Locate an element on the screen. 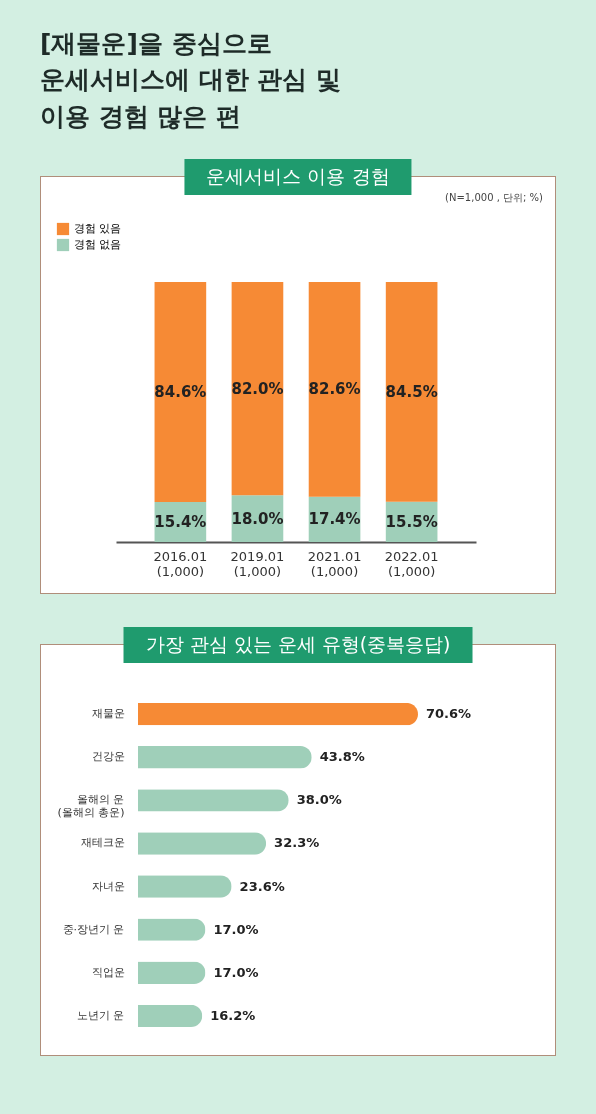 This screenshot has height=1114, width=596. data-label: 15.5% is located at coordinates (411, 521).